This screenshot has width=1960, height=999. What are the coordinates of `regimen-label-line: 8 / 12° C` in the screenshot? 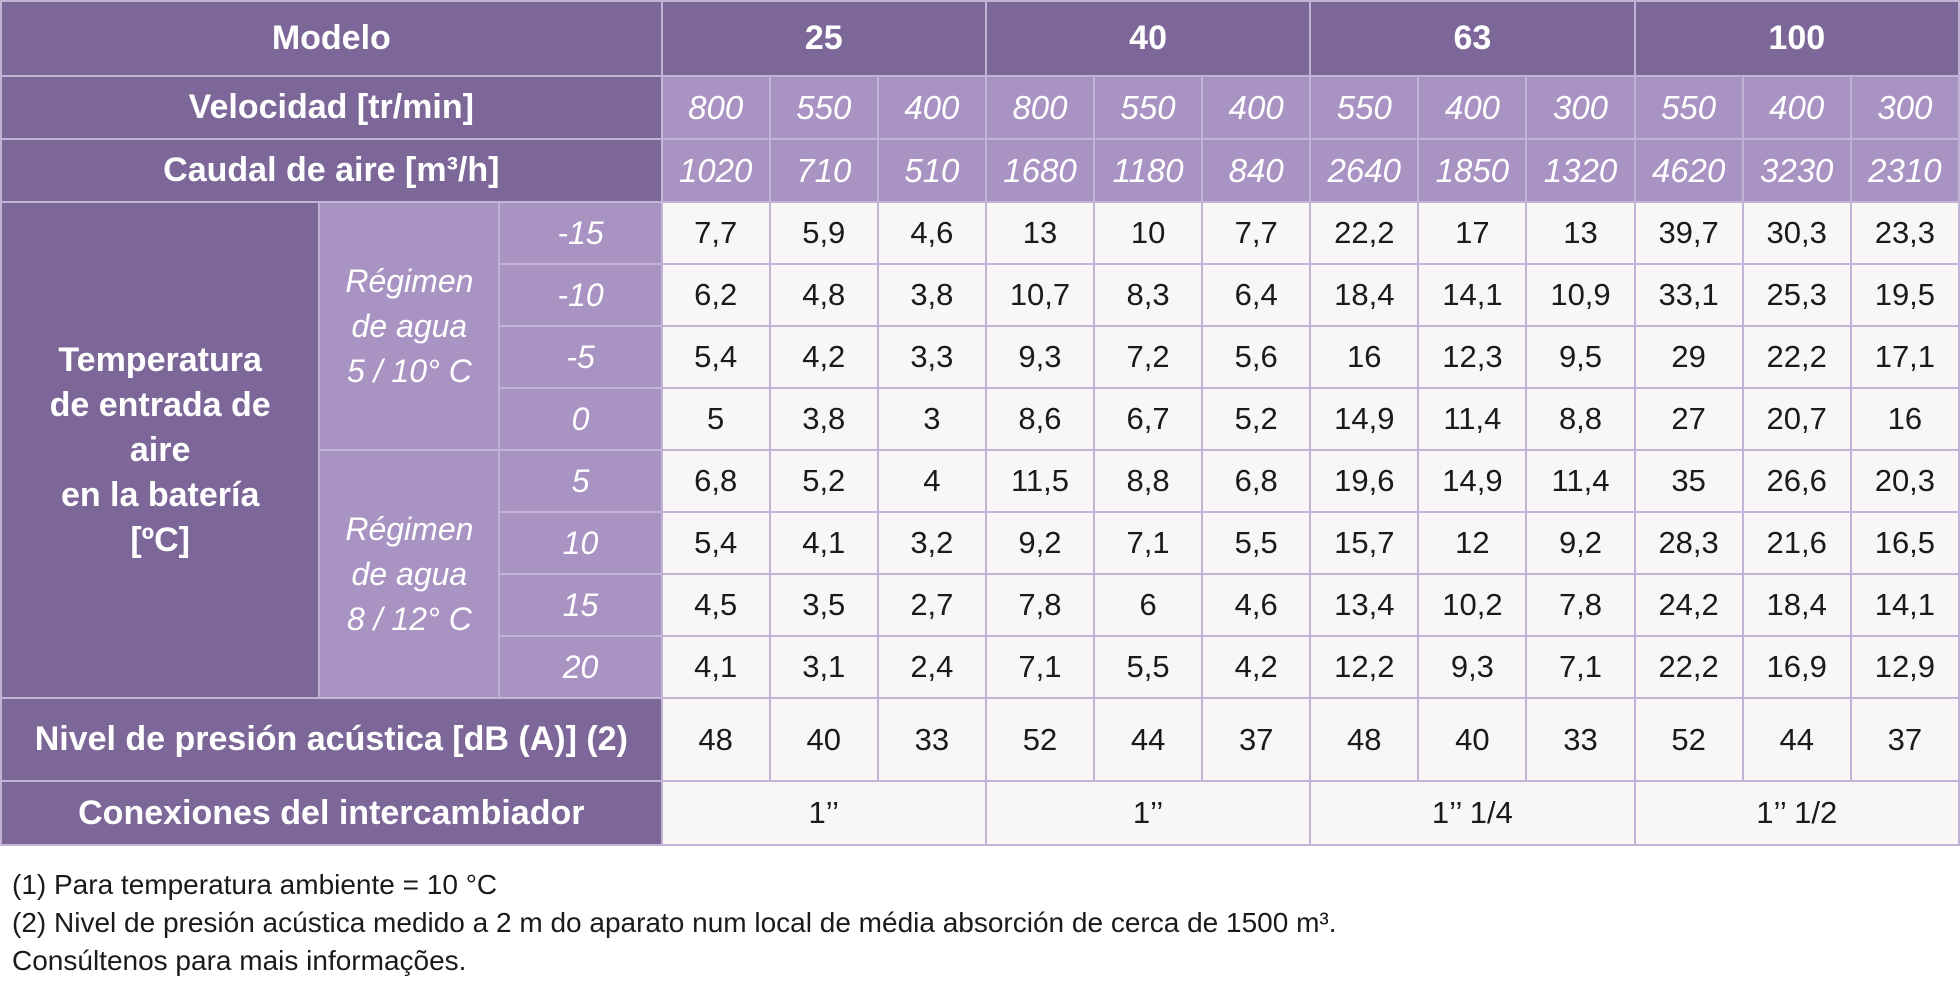 It's located at (409, 618).